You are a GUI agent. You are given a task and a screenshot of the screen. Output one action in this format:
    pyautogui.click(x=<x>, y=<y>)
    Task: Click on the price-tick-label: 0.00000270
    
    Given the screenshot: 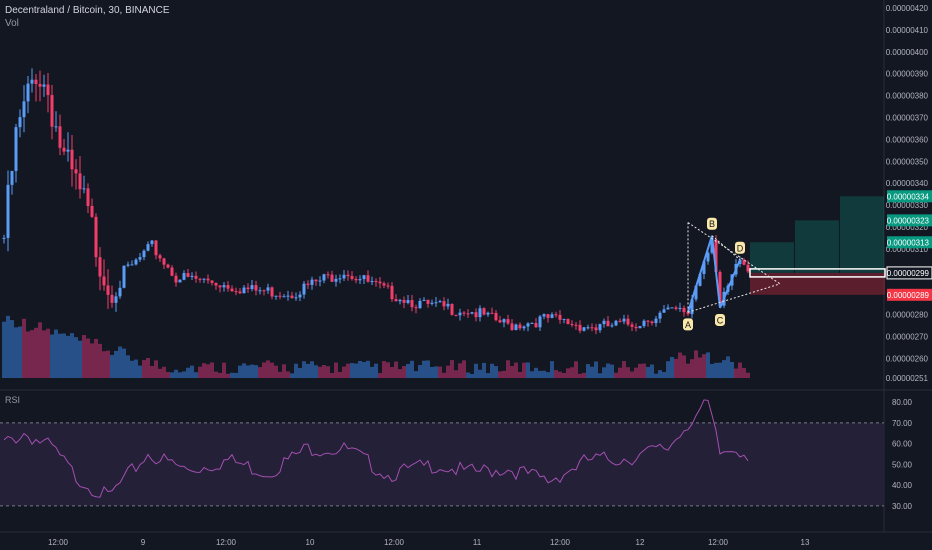 What is the action you would take?
    pyautogui.click(x=907, y=336)
    